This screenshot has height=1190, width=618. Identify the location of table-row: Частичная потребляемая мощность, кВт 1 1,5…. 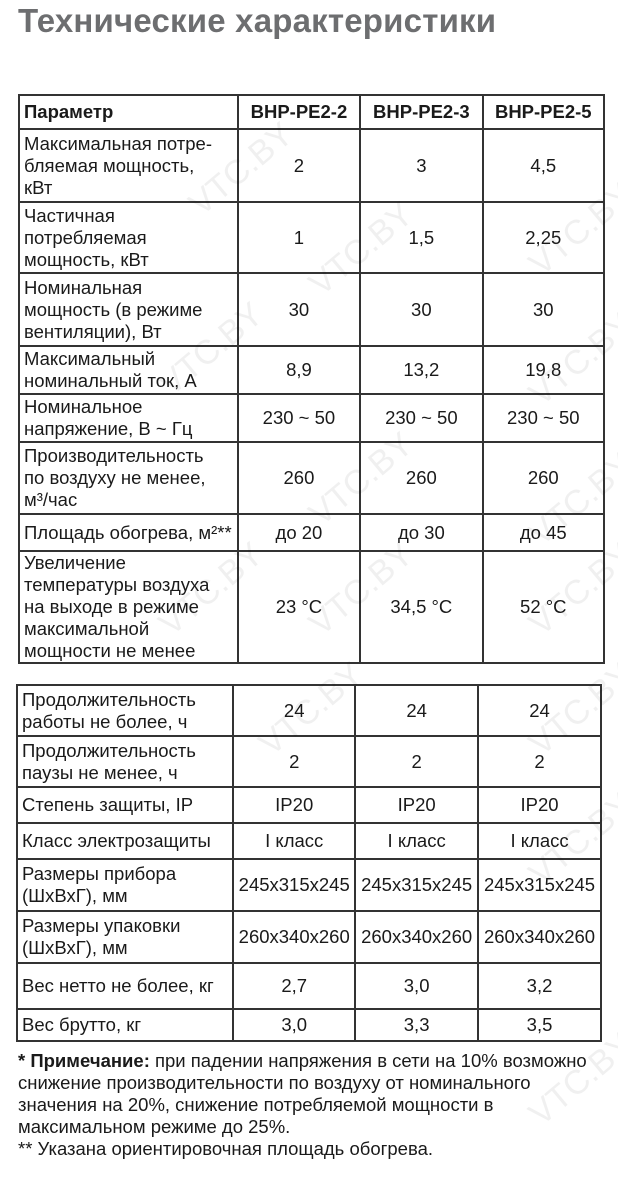
(312, 237).